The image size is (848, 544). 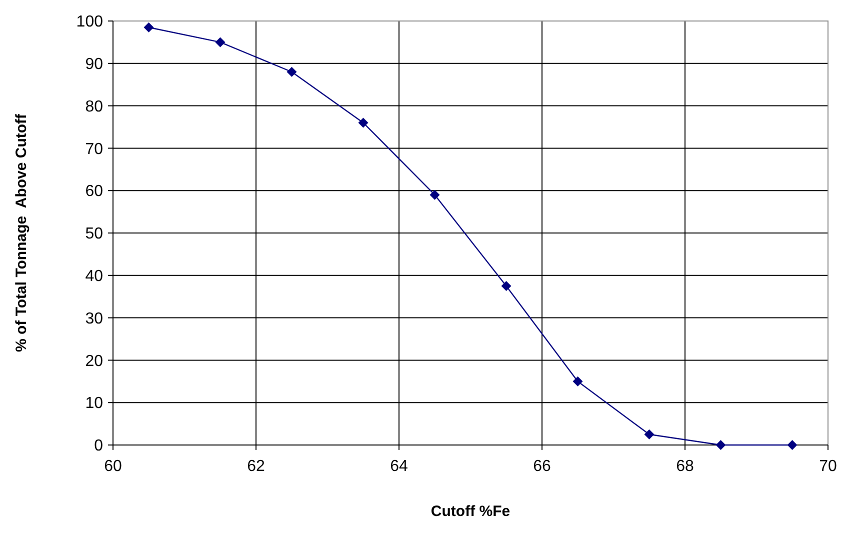 I want to click on y-tick-label: 40, so click(x=94, y=276).